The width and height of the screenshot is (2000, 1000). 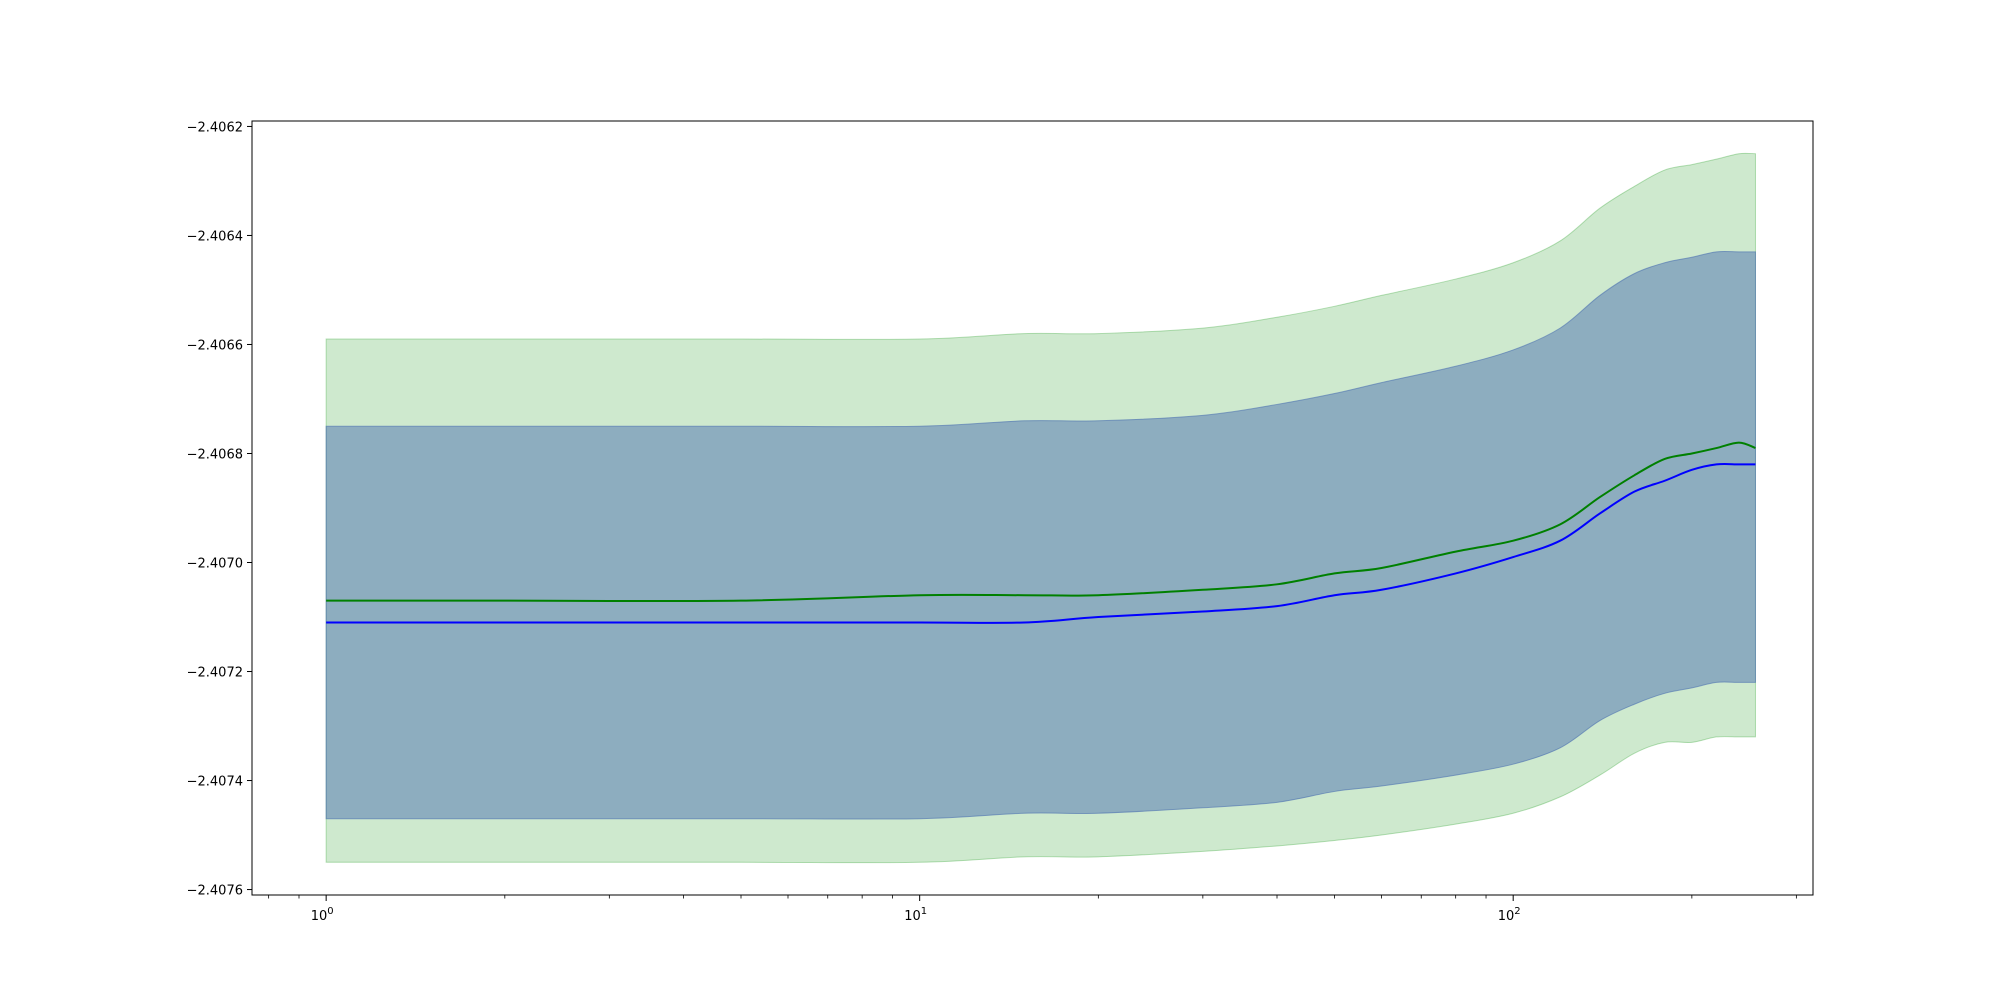 I want to click on y-tick-label: −2.4074, so click(x=215, y=782).